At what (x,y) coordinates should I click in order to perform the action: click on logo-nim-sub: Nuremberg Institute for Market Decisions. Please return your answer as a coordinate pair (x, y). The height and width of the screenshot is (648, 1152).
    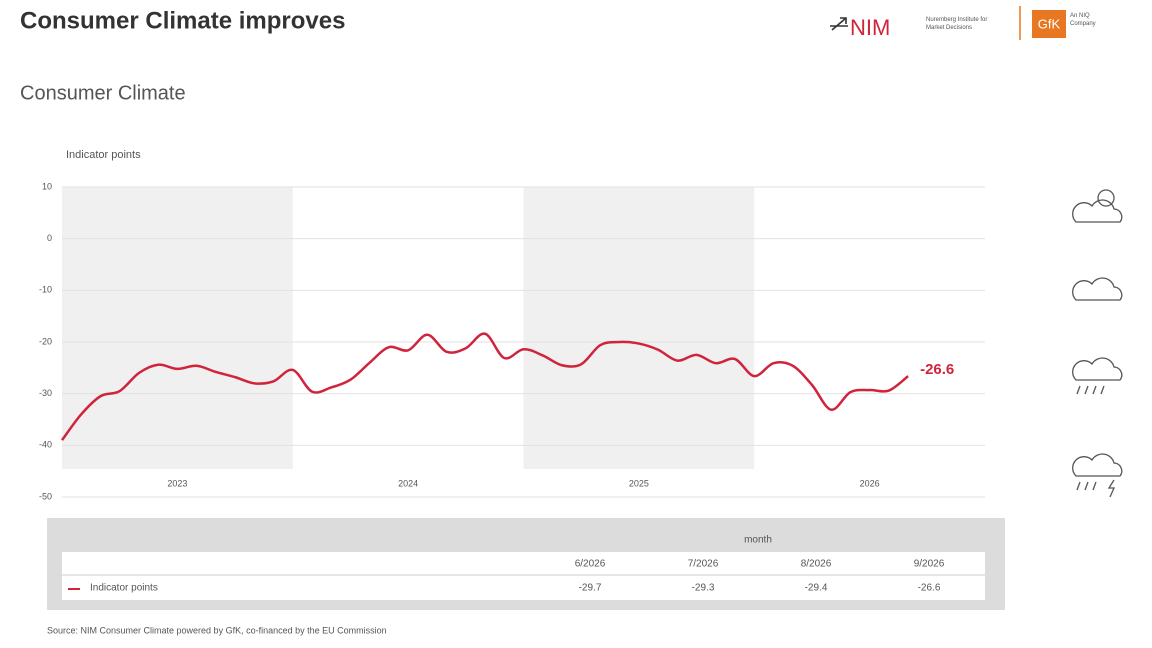
    Looking at the image, I should click on (957, 24).